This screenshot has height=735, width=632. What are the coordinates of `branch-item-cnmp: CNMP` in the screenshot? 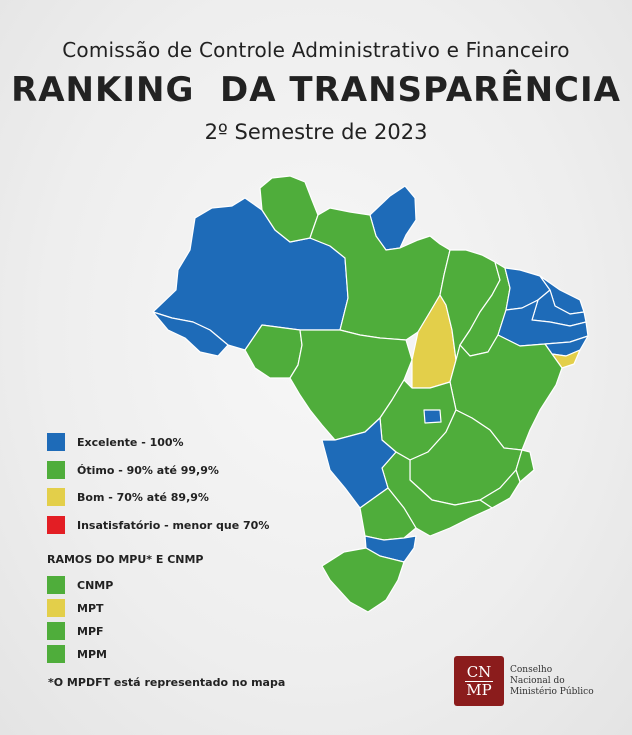 It's located at (80, 585).